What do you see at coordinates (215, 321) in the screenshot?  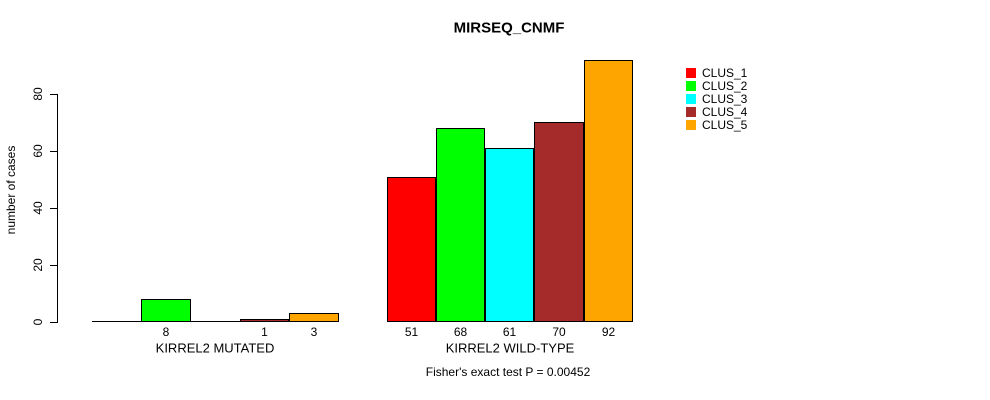 I see `bar-clus-3-kirrel2-mutated-zero` at bounding box center [215, 321].